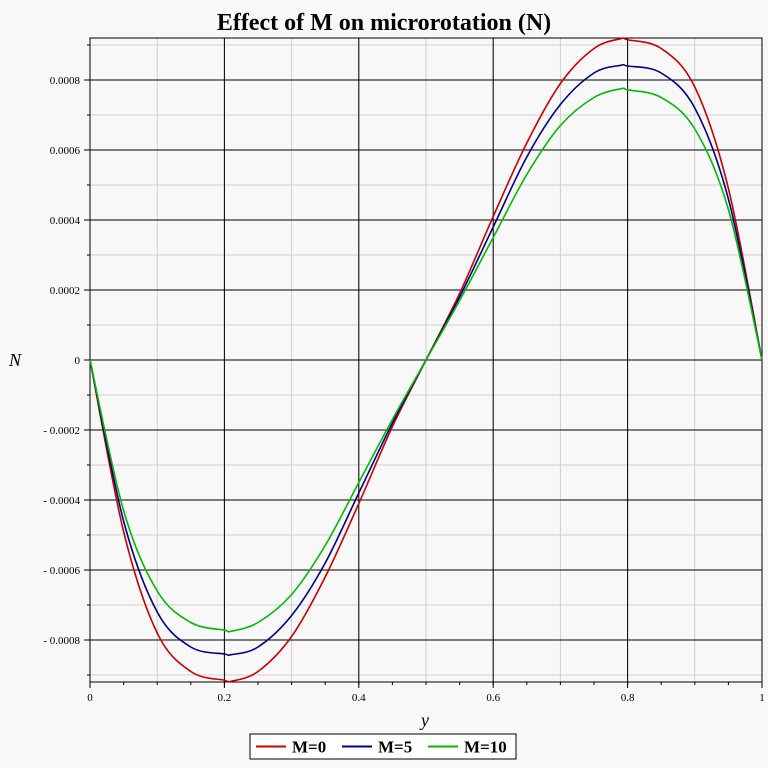 Image resolution: width=768 pixels, height=768 pixels. I want to click on chart-title: Effect of M on microrotation (N), so click(384, 23).